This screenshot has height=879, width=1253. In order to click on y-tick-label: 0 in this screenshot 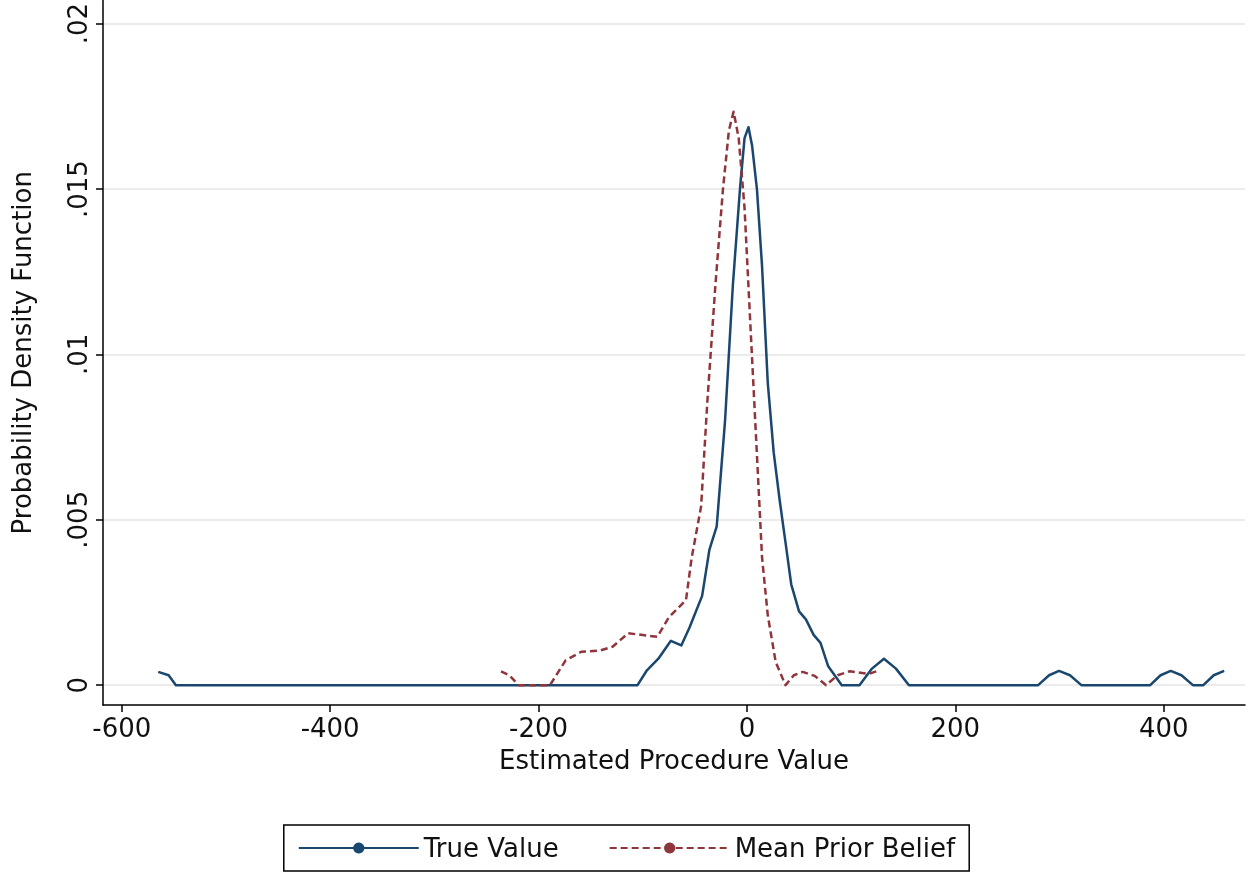, I will do `click(78, 685)`.